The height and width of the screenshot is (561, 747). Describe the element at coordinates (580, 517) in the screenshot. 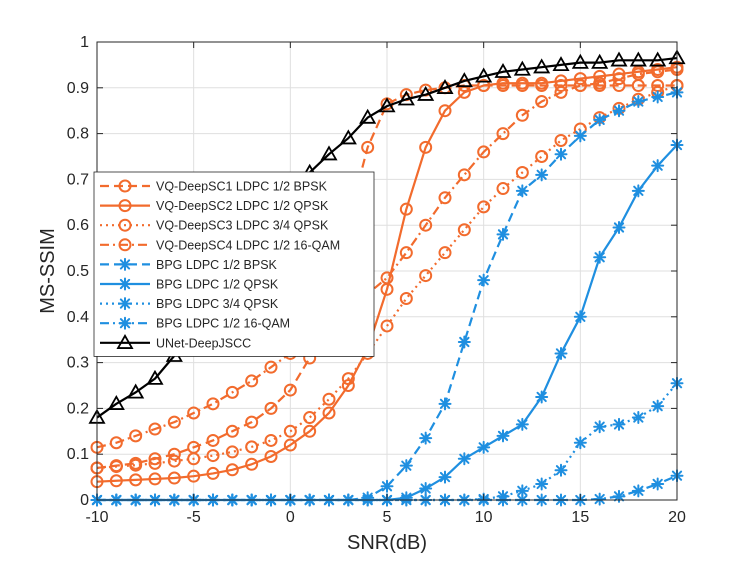

I see `x-tick-label: 15` at that location.